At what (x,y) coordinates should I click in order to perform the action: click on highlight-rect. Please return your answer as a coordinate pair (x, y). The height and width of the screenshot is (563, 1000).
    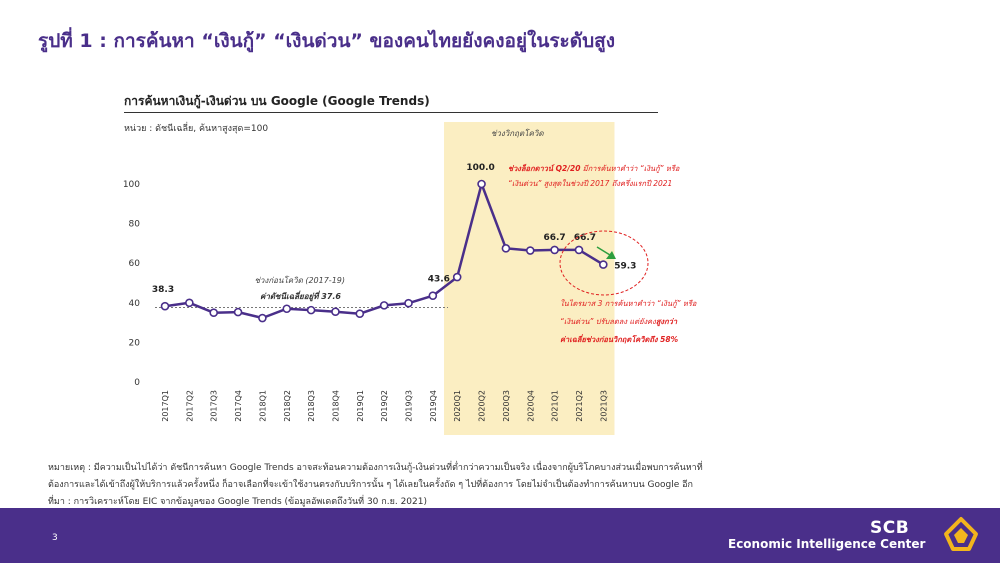
    Looking at the image, I should click on (529, 278).